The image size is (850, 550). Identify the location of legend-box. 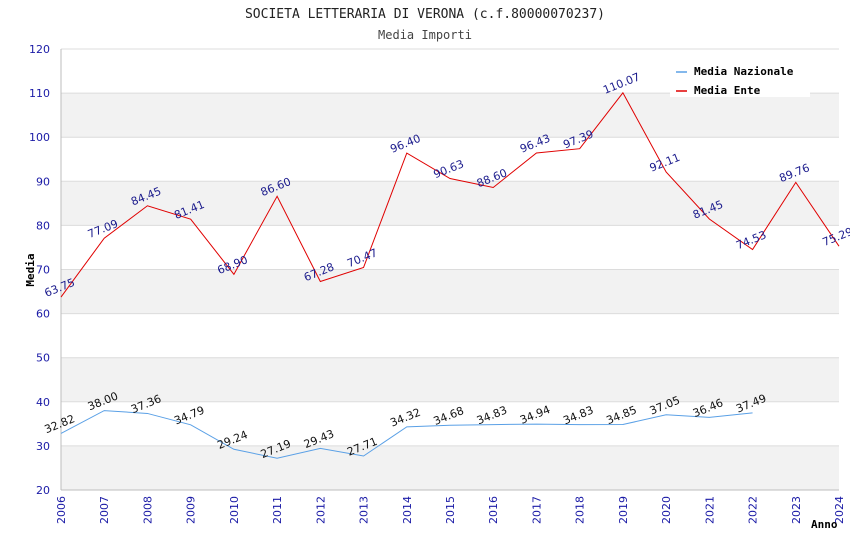
(740, 78).